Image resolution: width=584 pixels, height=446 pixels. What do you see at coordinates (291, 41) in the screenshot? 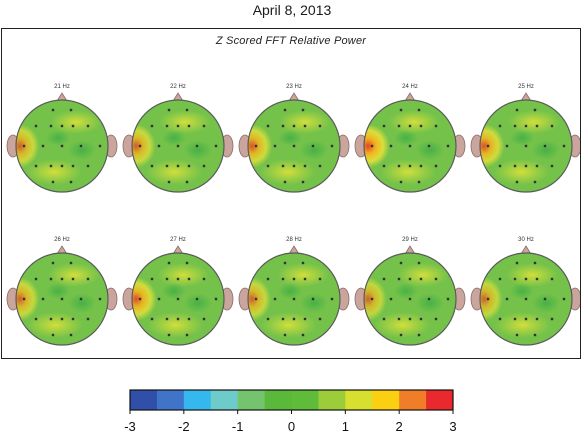
I see `panel-title: Z Scored FFT Relative Power` at bounding box center [291, 41].